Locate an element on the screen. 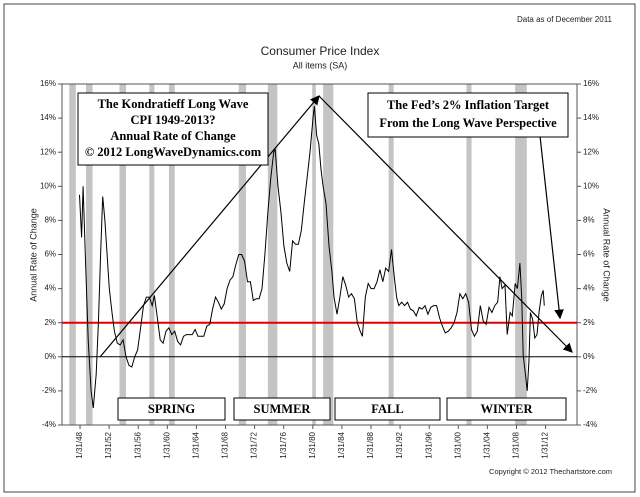 Image resolution: width=640 pixels, height=497 pixels. y2-tick-label: 14% is located at coordinates (591, 117).